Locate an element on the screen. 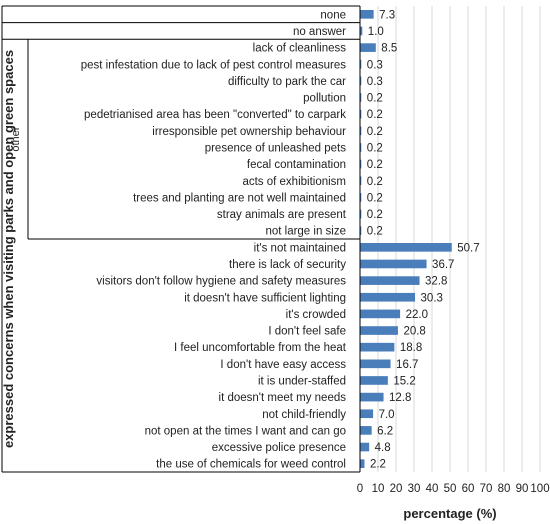 The height and width of the screenshot is (524, 550). x-tick-labels: 0 10 20 30 40 50 60 70 80 90 100 is located at coordinates (453, 489).